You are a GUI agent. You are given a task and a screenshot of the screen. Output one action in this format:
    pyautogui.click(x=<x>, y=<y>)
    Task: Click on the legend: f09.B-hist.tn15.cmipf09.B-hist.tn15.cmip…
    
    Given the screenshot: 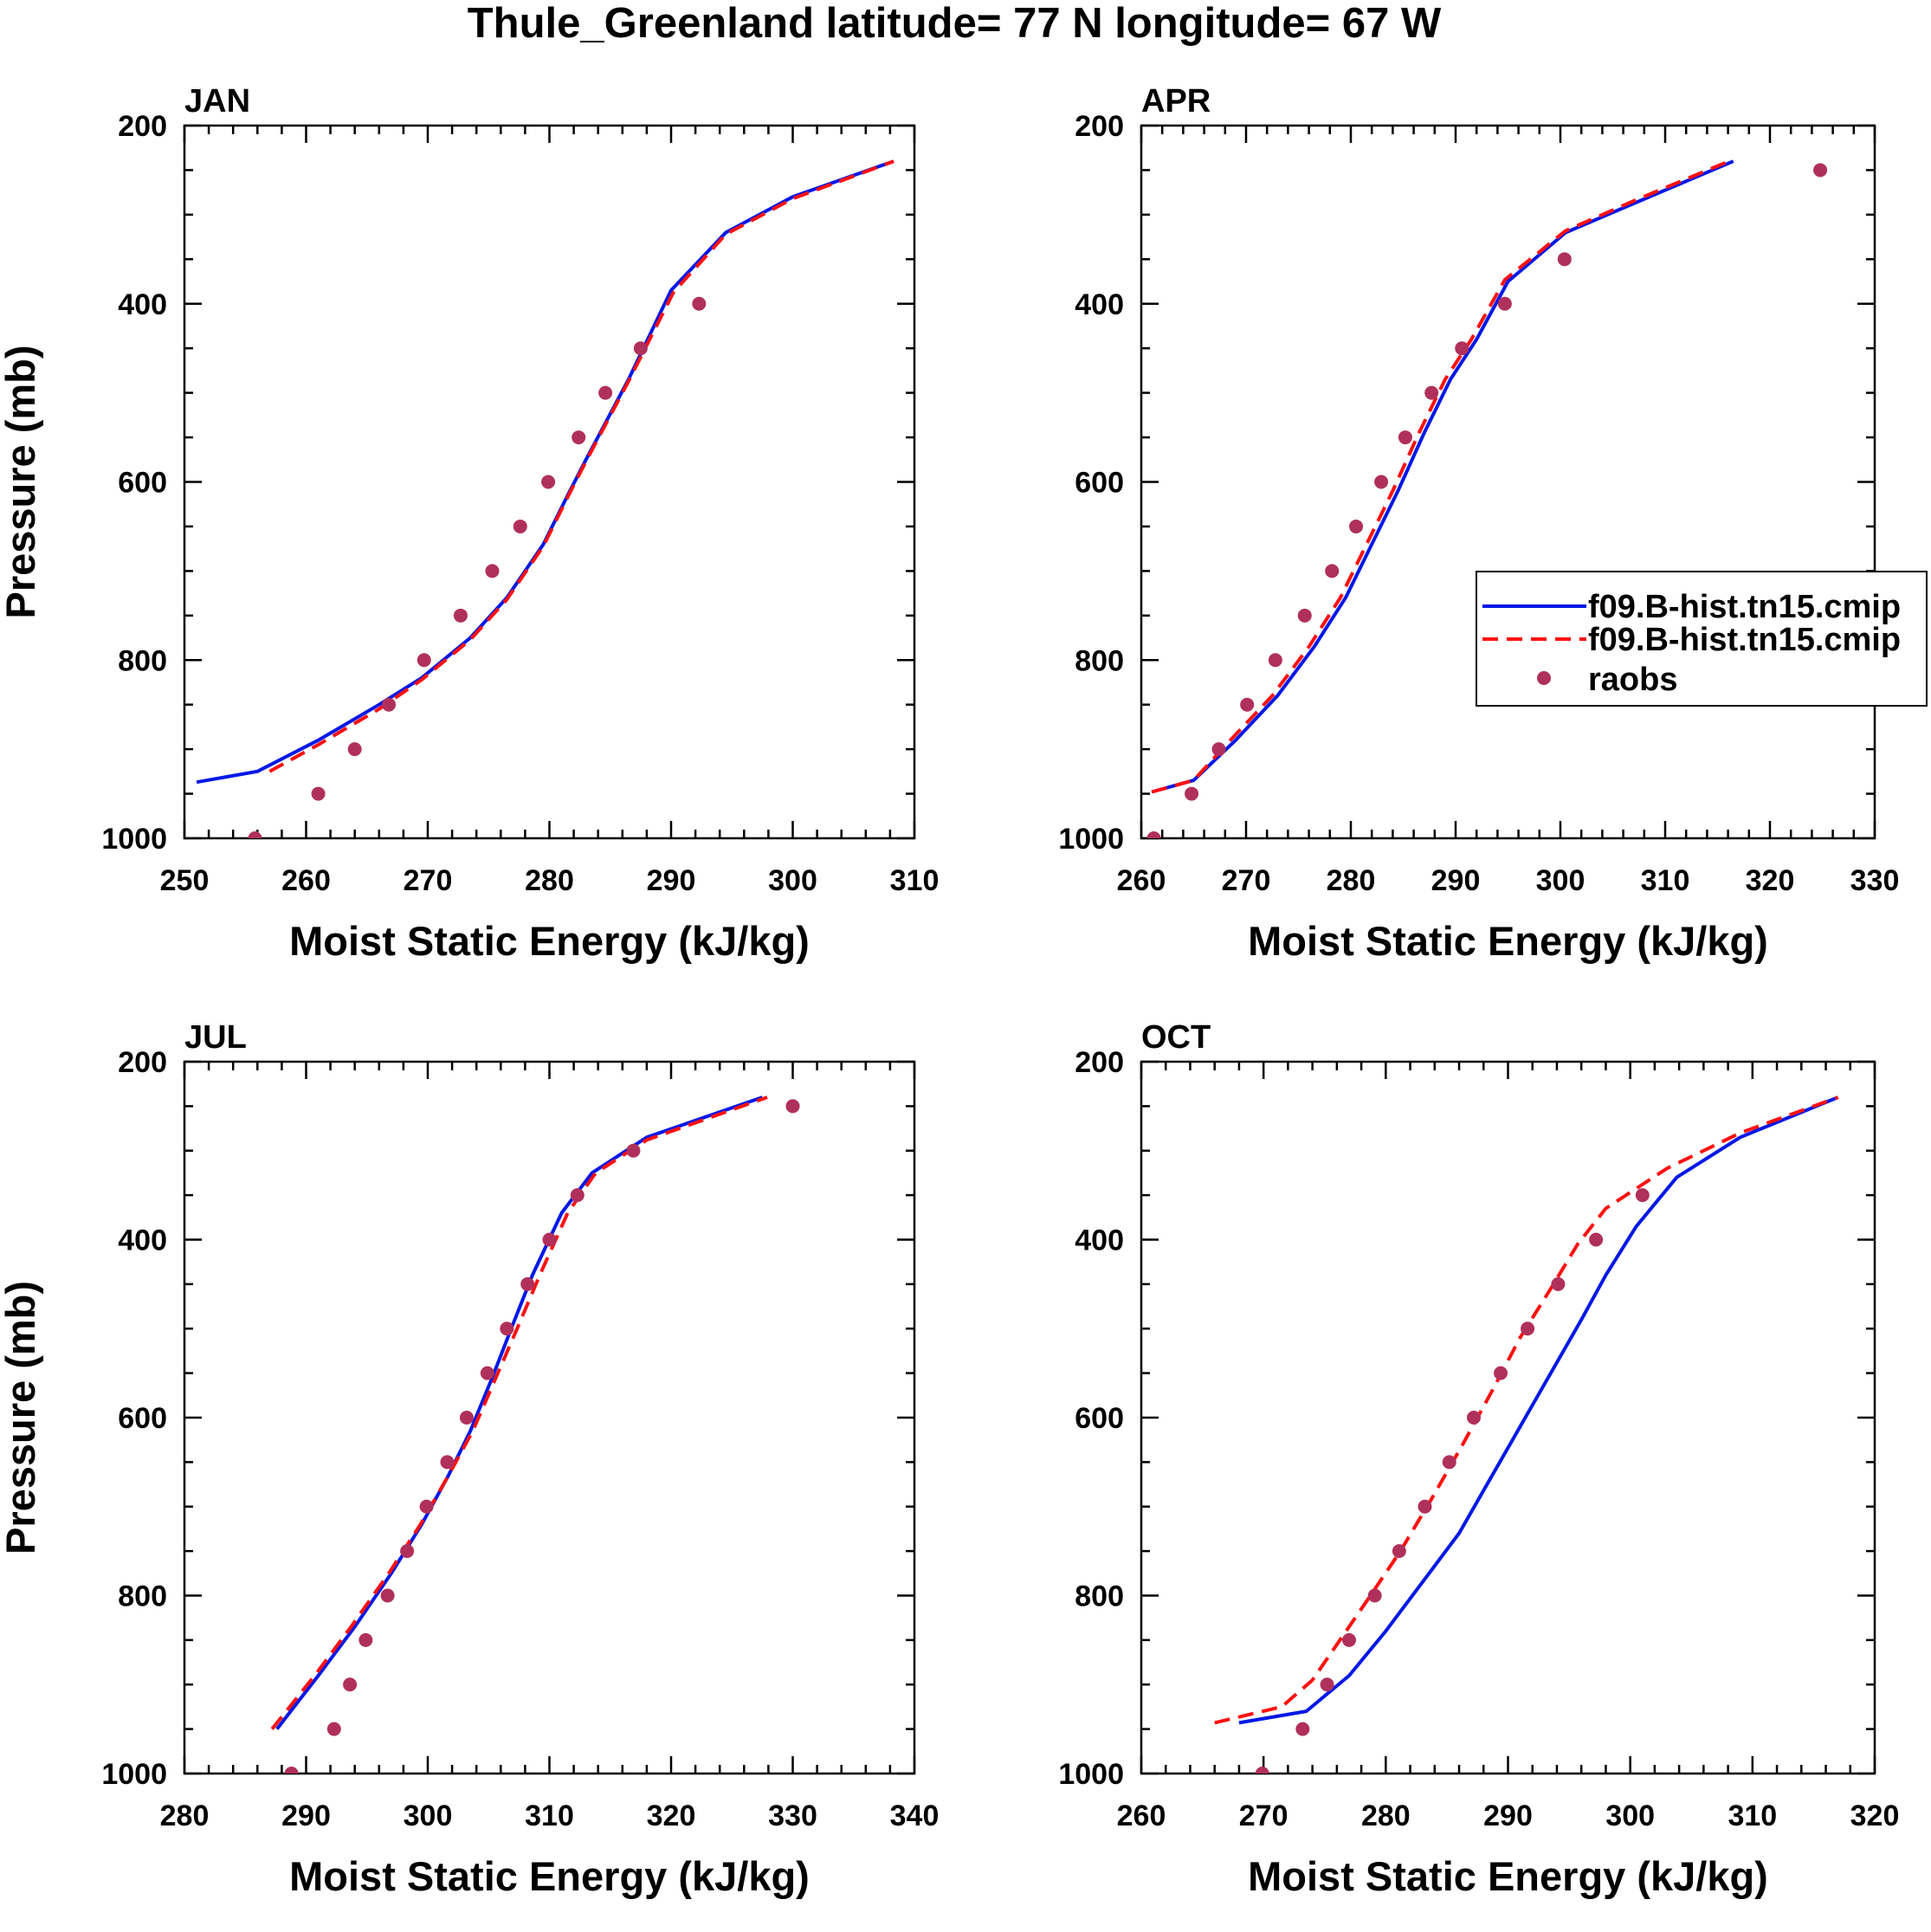 What is the action you would take?
    pyautogui.click(x=1702, y=639)
    